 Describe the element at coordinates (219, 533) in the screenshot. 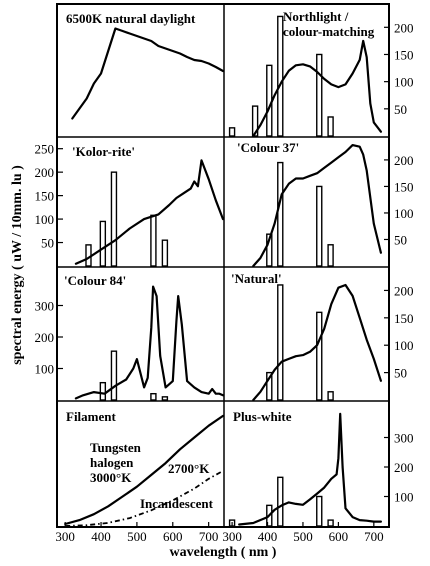

I see `x-axis: 300 400 500 600 700 300 400 500 600 700` at that location.